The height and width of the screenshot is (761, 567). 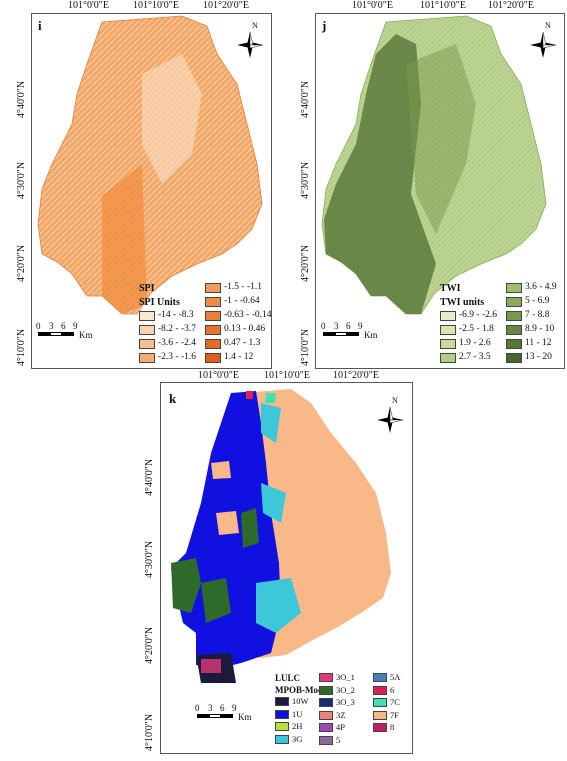 What do you see at coordinates (177, 343) in the screenshot?
I see `legend-item-label: -3.6 - -2.4` at bounding box center [177, 343].